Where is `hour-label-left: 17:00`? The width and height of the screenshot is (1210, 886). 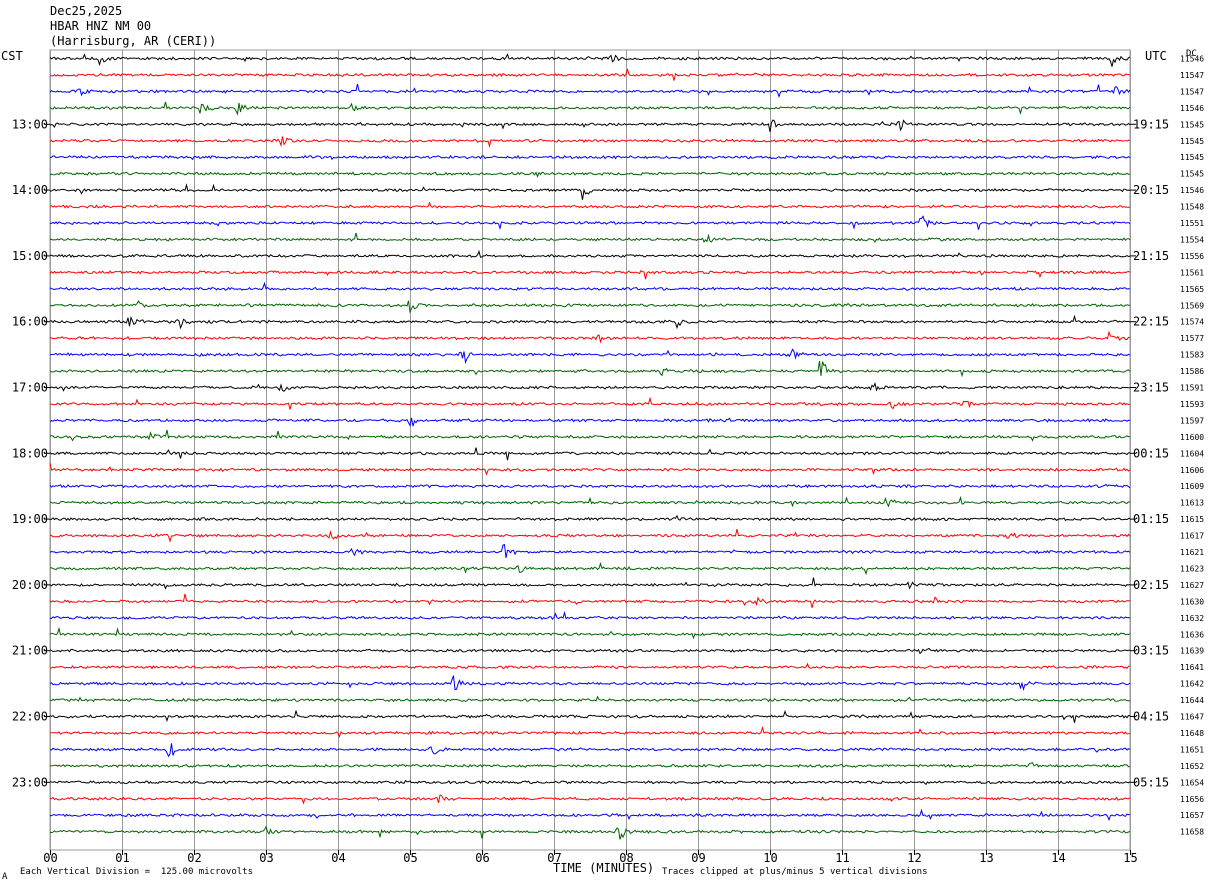
hour-label-left: 17:00 is located at coordinates (30, 388).